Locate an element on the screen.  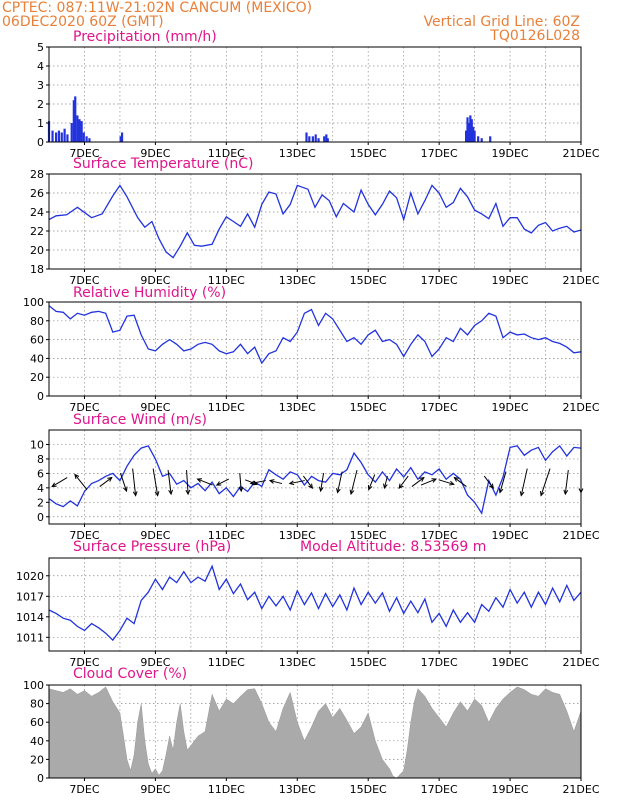
humidity-line is located at coordinates (315, 335).